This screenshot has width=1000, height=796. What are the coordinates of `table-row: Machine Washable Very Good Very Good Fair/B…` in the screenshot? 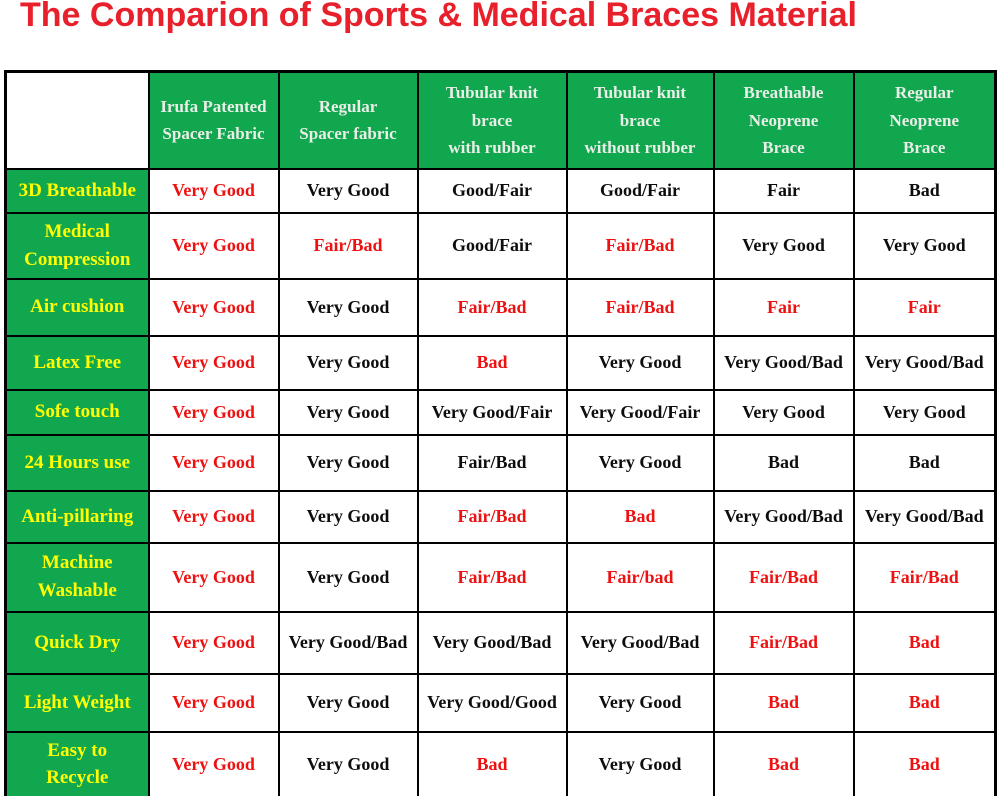 It's located at (500, 577).